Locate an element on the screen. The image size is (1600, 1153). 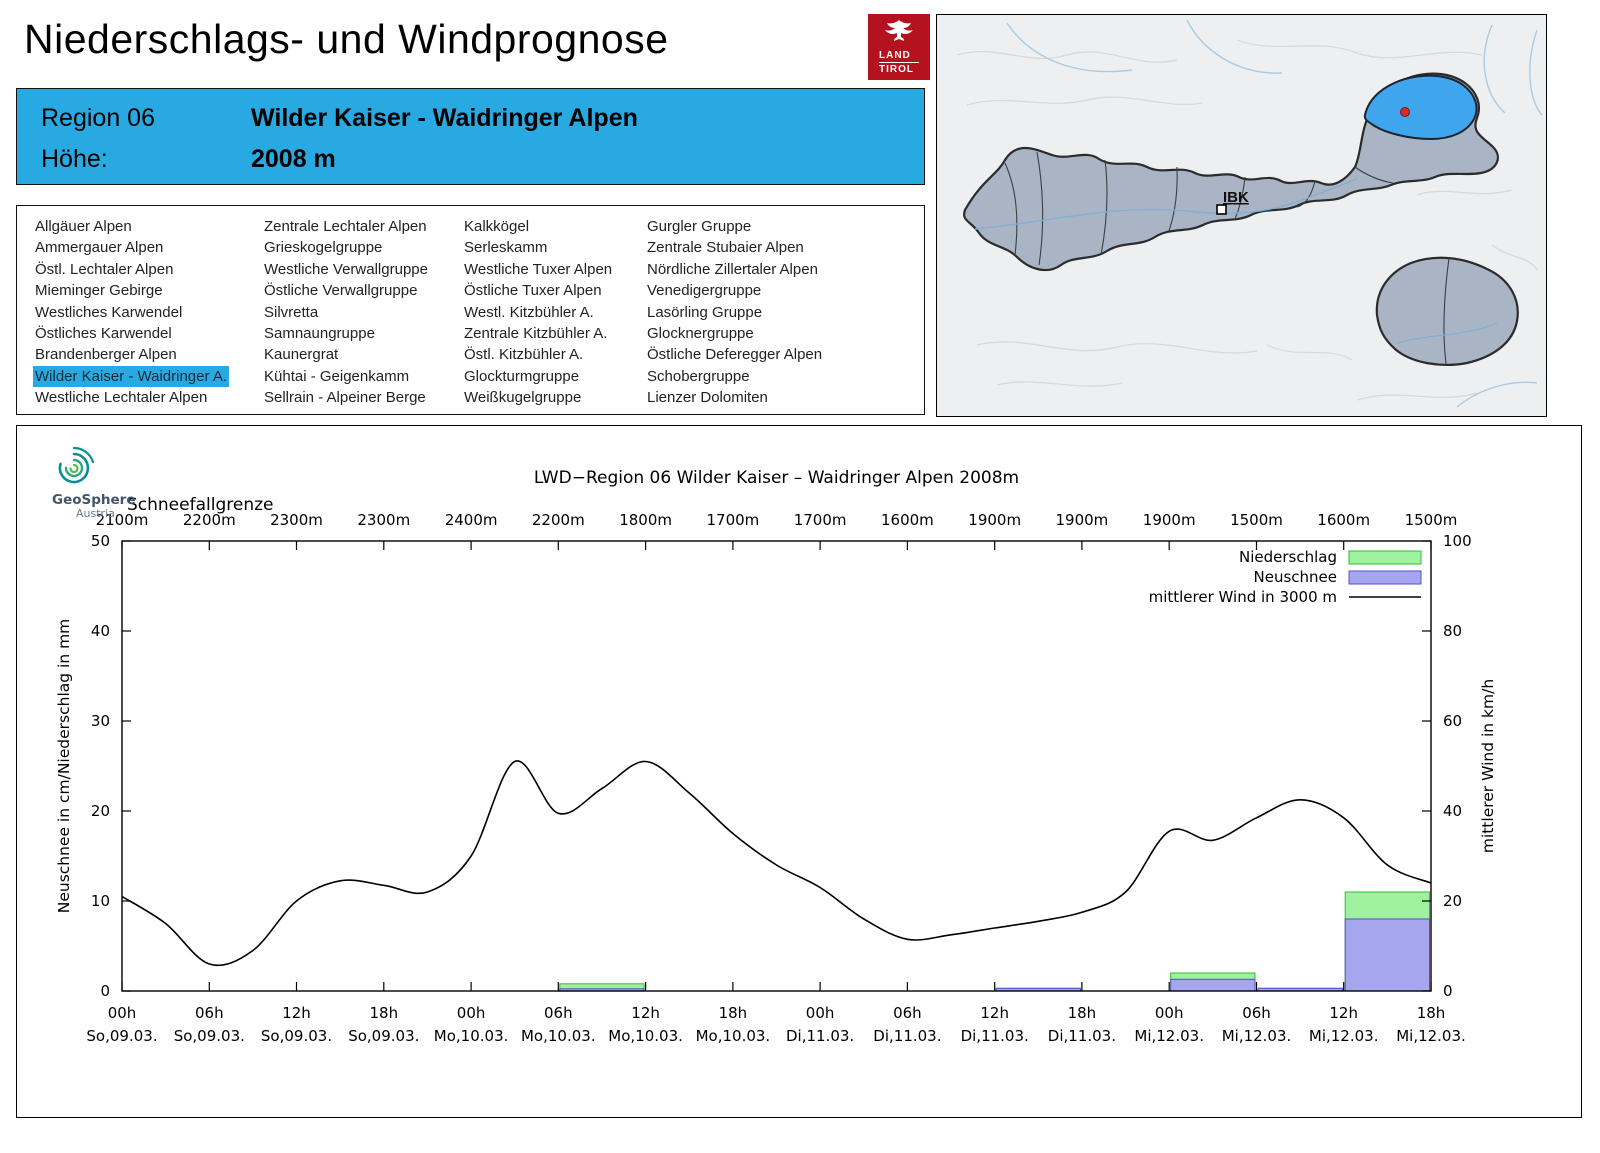
east-tirol-district-border is located at coordinates (1446, 311).